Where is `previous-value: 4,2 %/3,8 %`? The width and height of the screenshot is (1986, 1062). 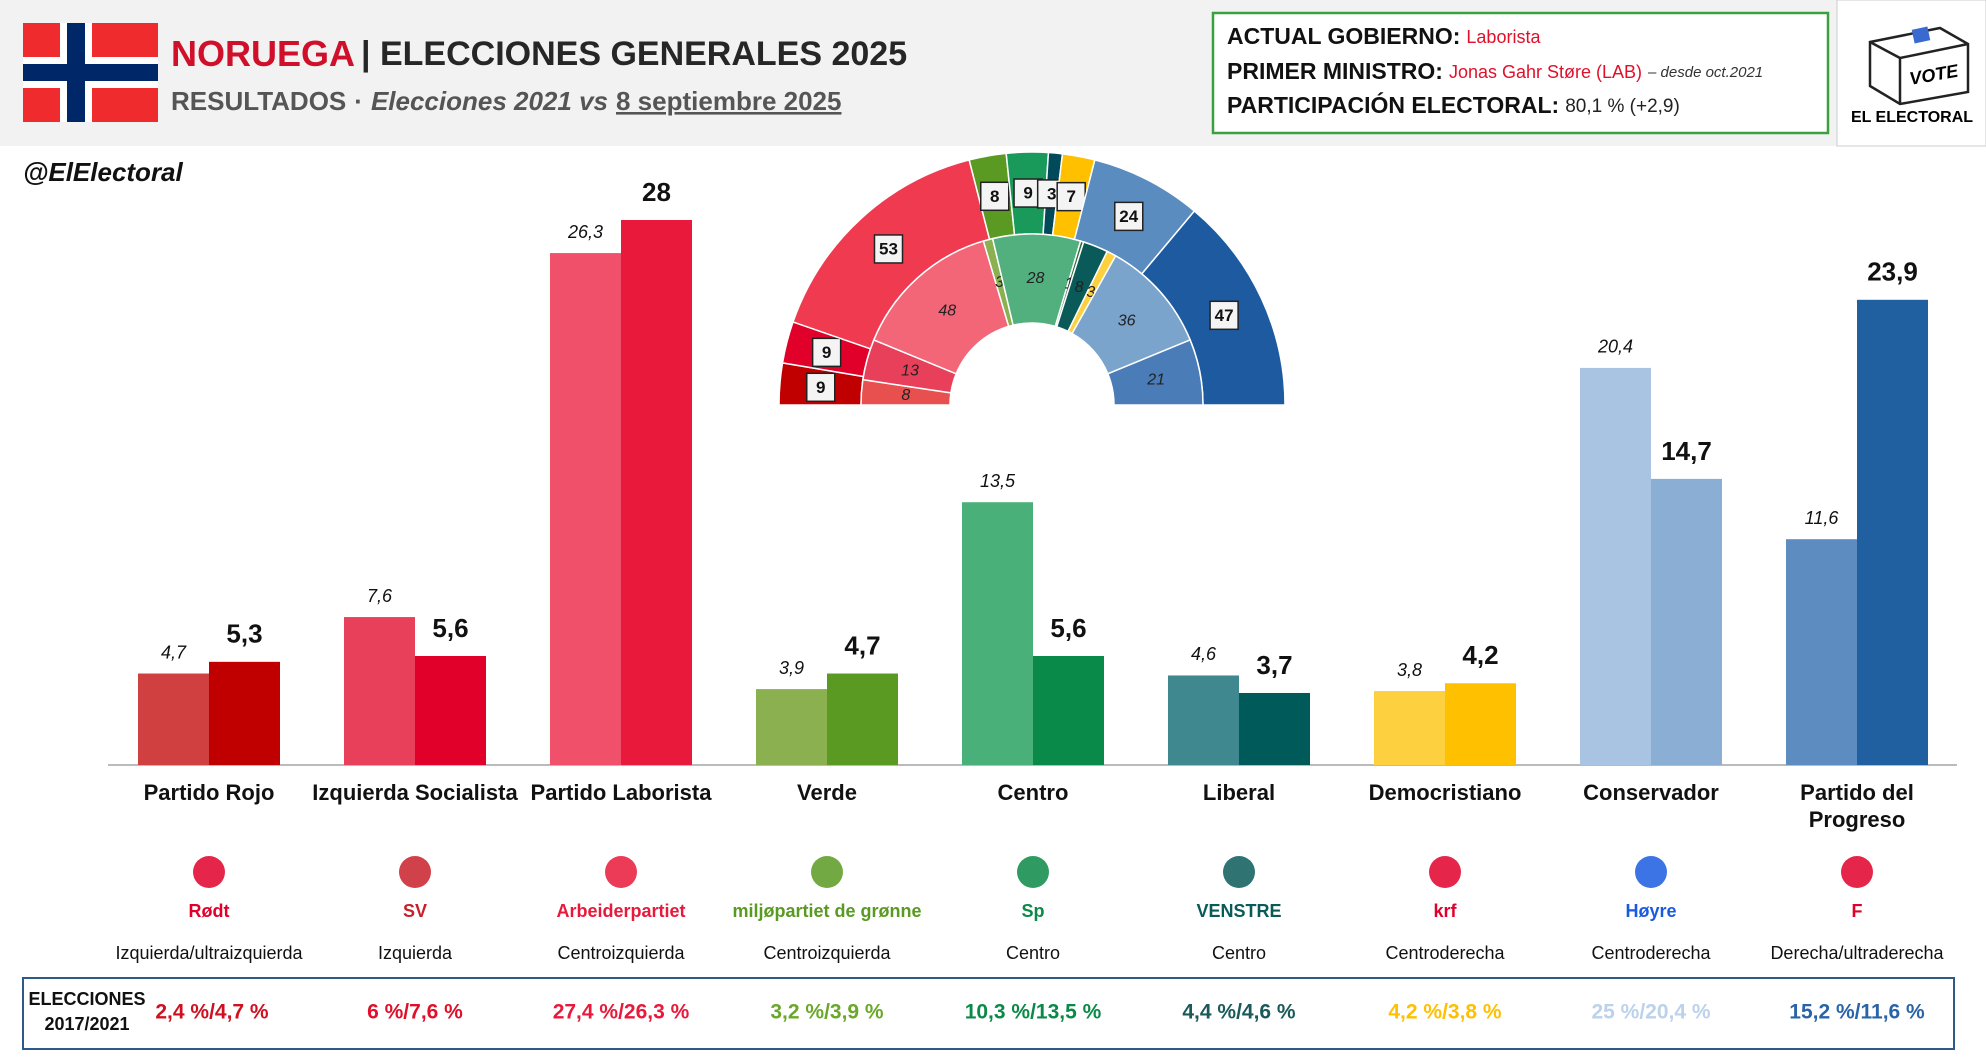 previous-value: 4,2 %/3,8 % is located at coordinates (1445, 1012).